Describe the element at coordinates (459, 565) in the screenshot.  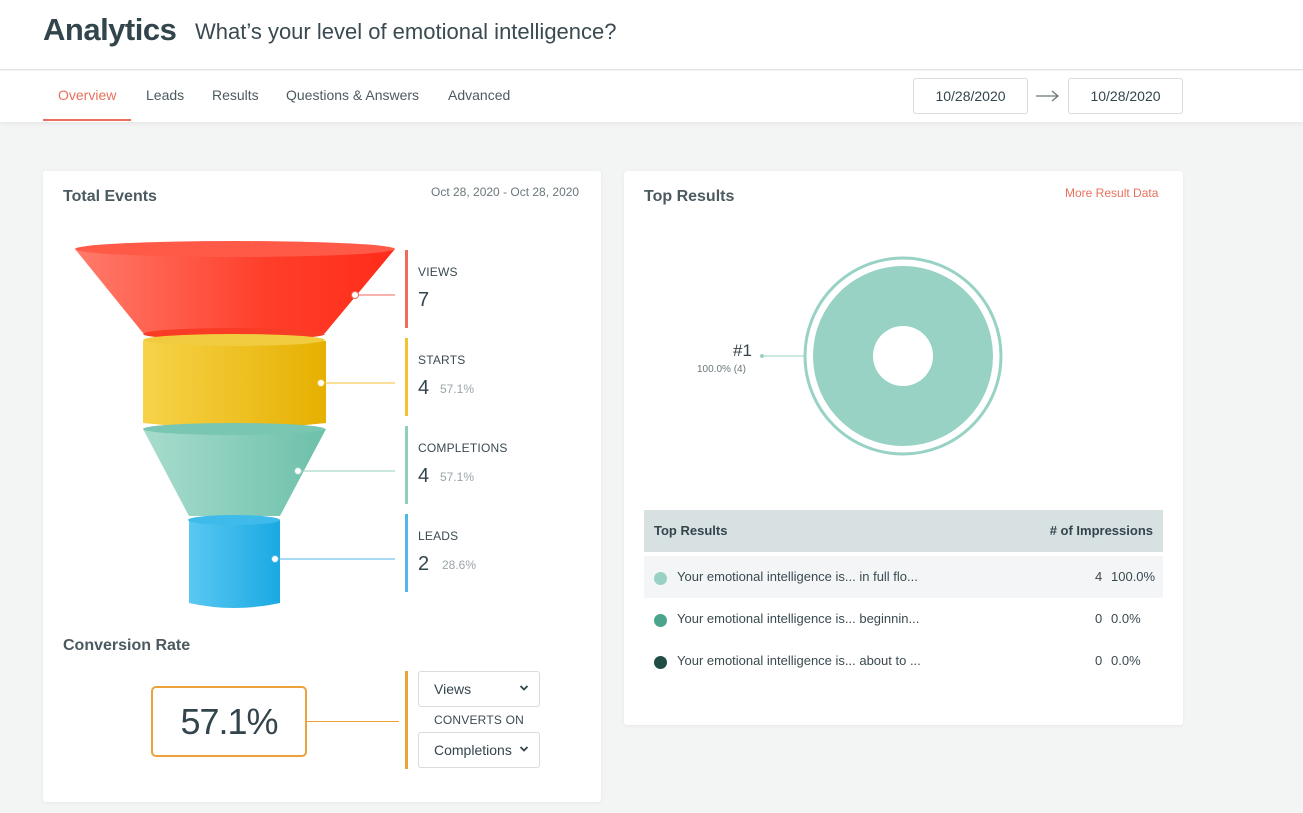
I see `leads-pct: 28.6%` at that location.